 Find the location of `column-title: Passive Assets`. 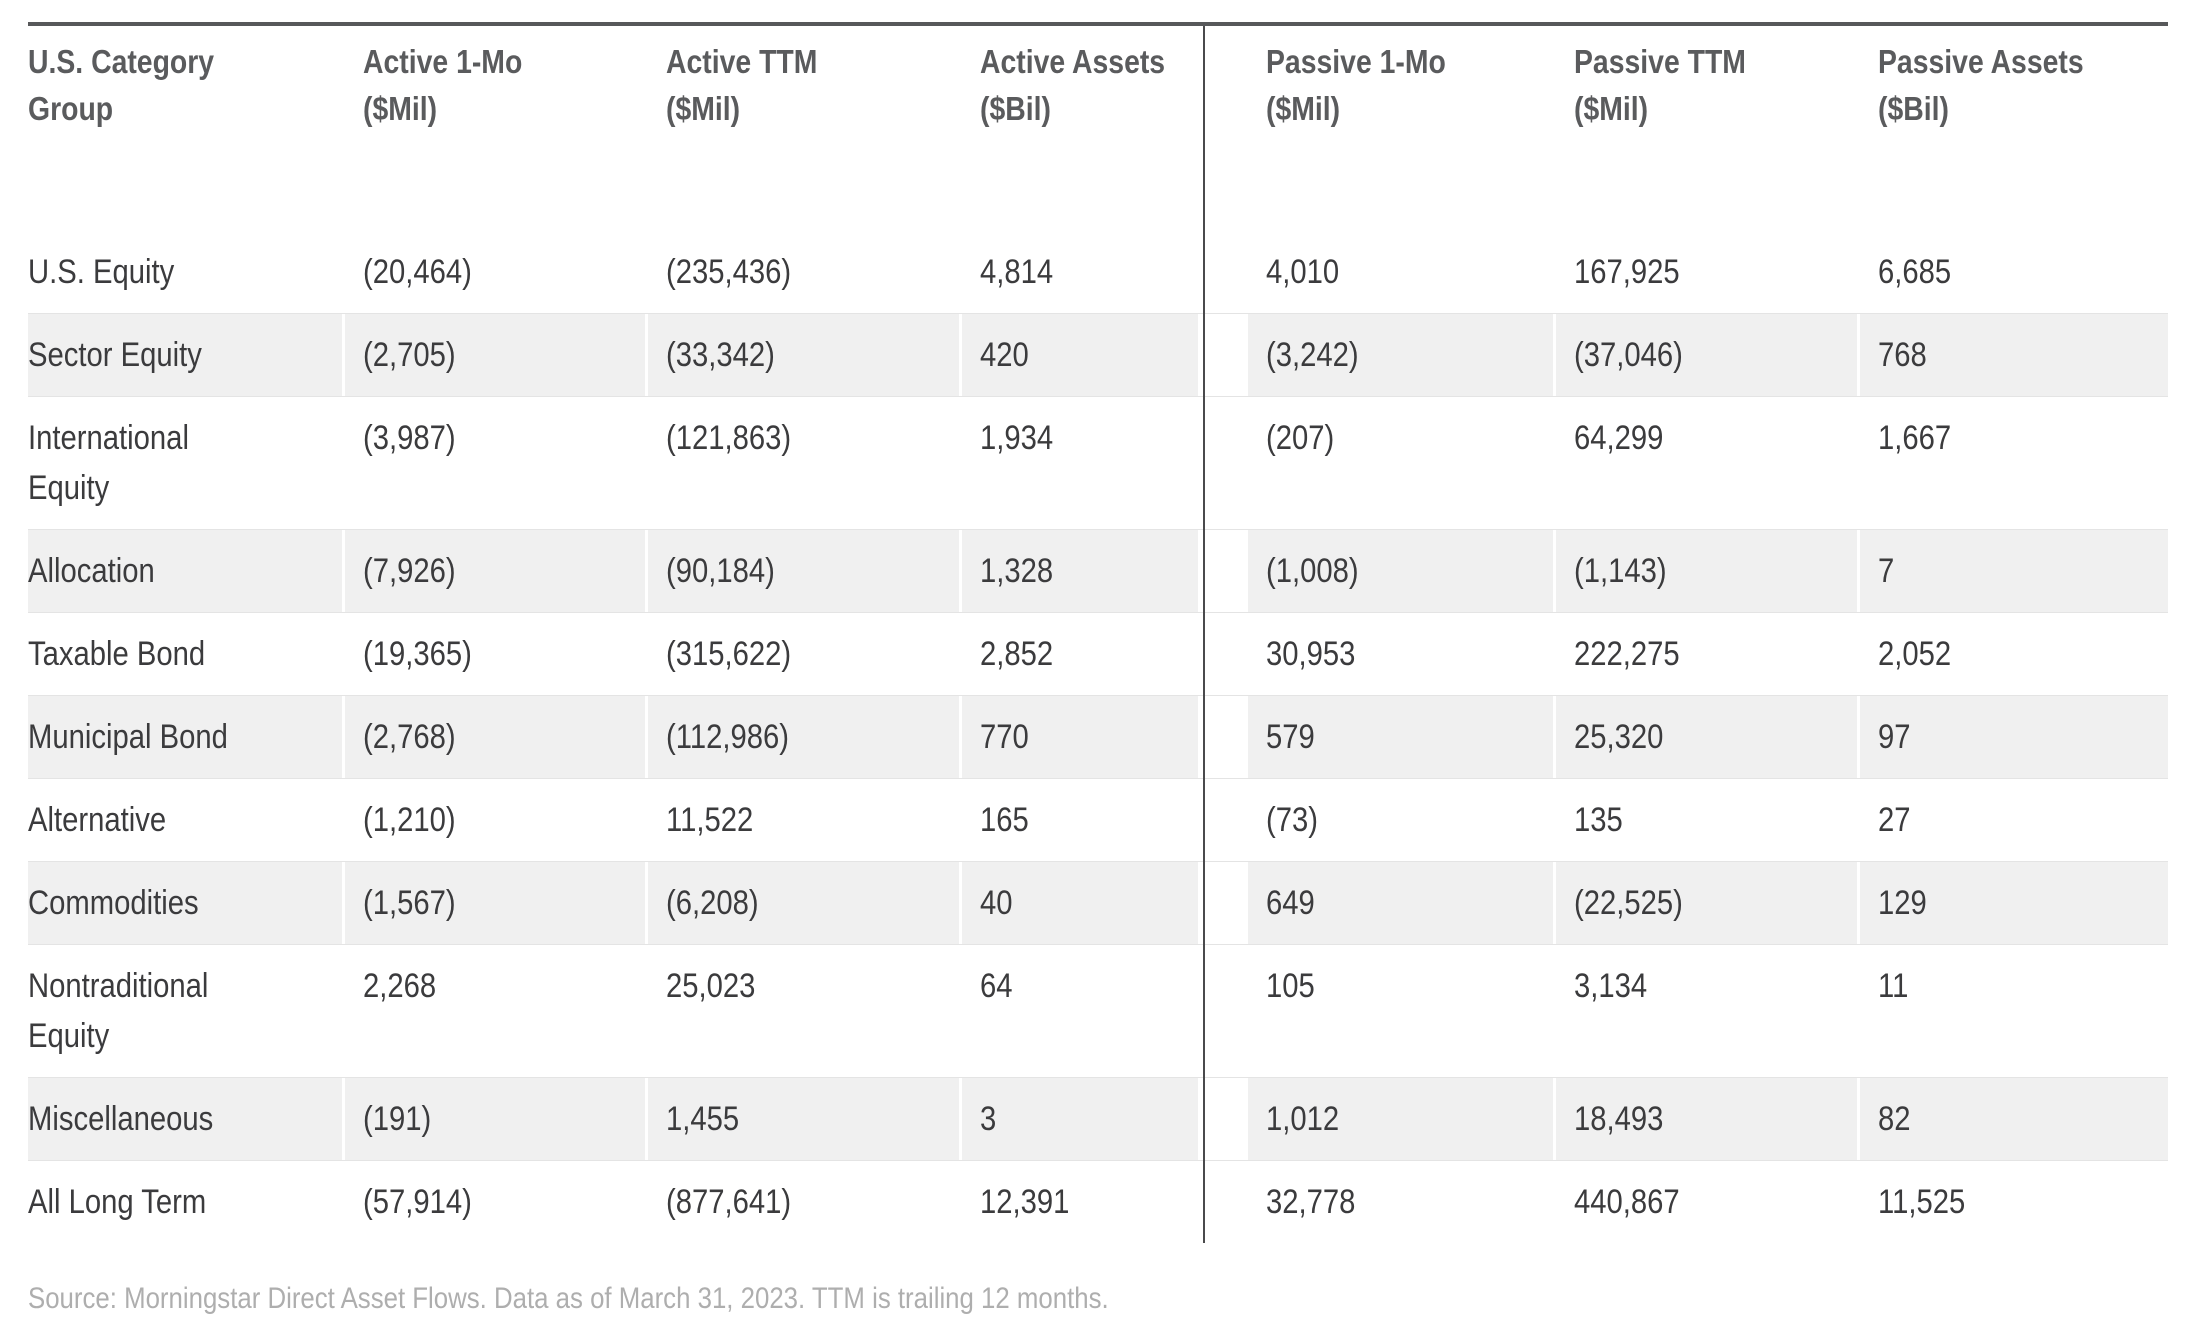

column-title: Passive Assets is located at coordinates (1981, 61).